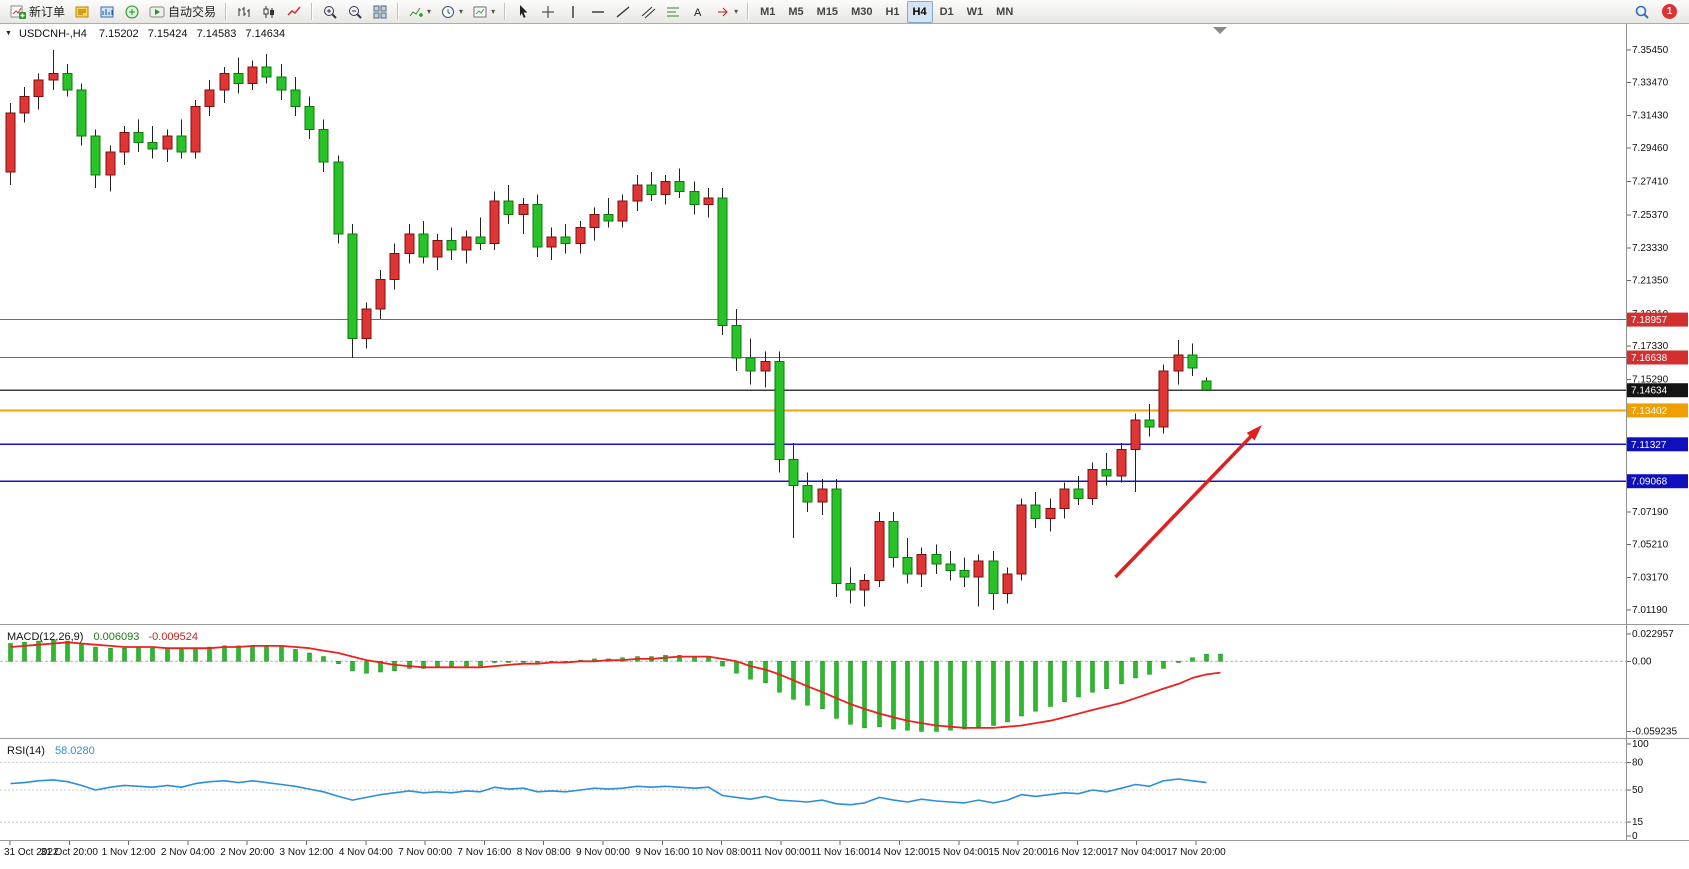 The image size is (1689, 869). What do you see at coordinates (544, 852) in the screenshot?
I see `time-label: 8 Nov 08:00` at bounding box center [544, 852].